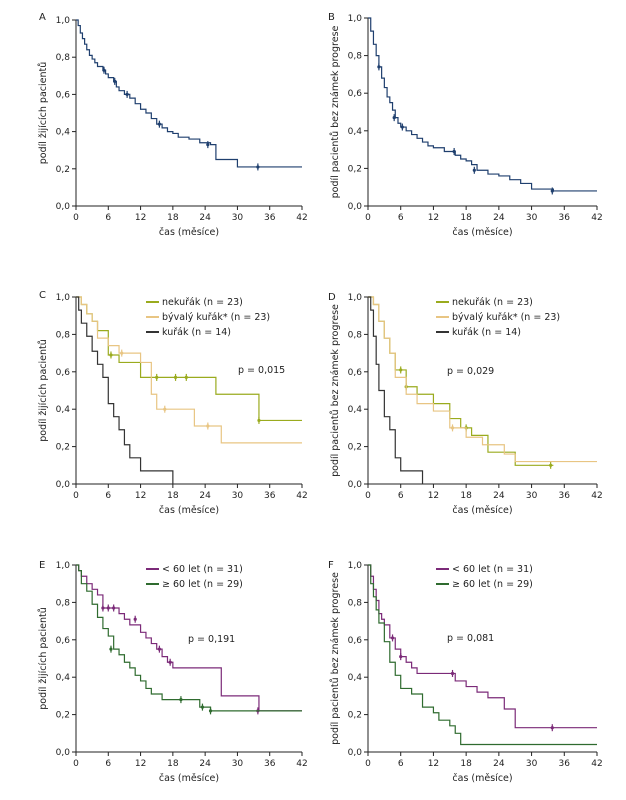 This screenshot has height=800, width=626. What do you see at coordinates (565, 496) in the screenshot?
I see `panel-d-x-tick-label: 36` at bounding box center [565, 496].